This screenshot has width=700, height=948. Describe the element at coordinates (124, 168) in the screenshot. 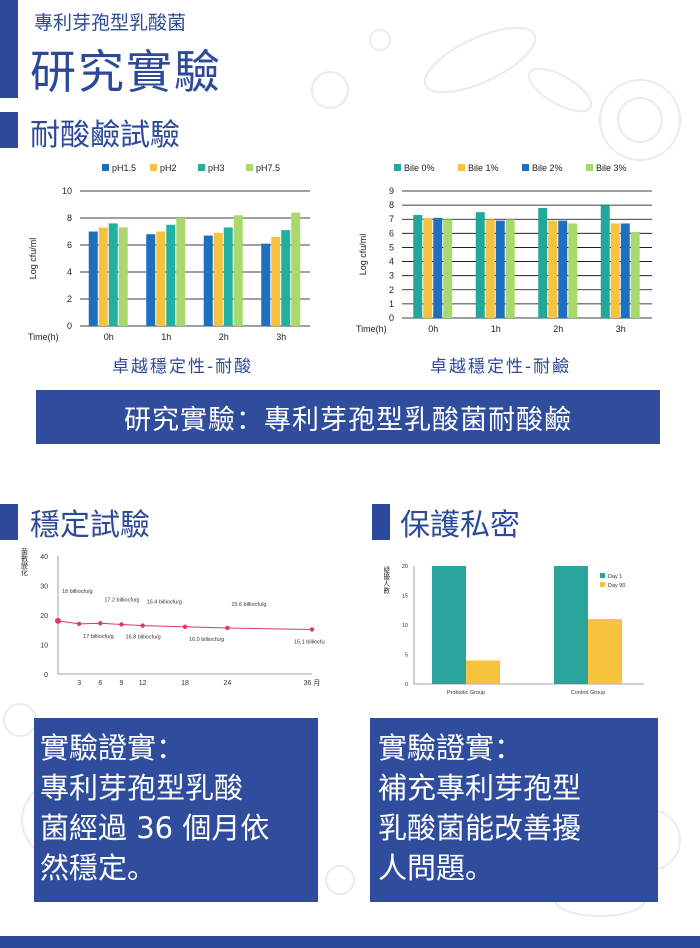

I see `legend-label: pH1.5` at that location.